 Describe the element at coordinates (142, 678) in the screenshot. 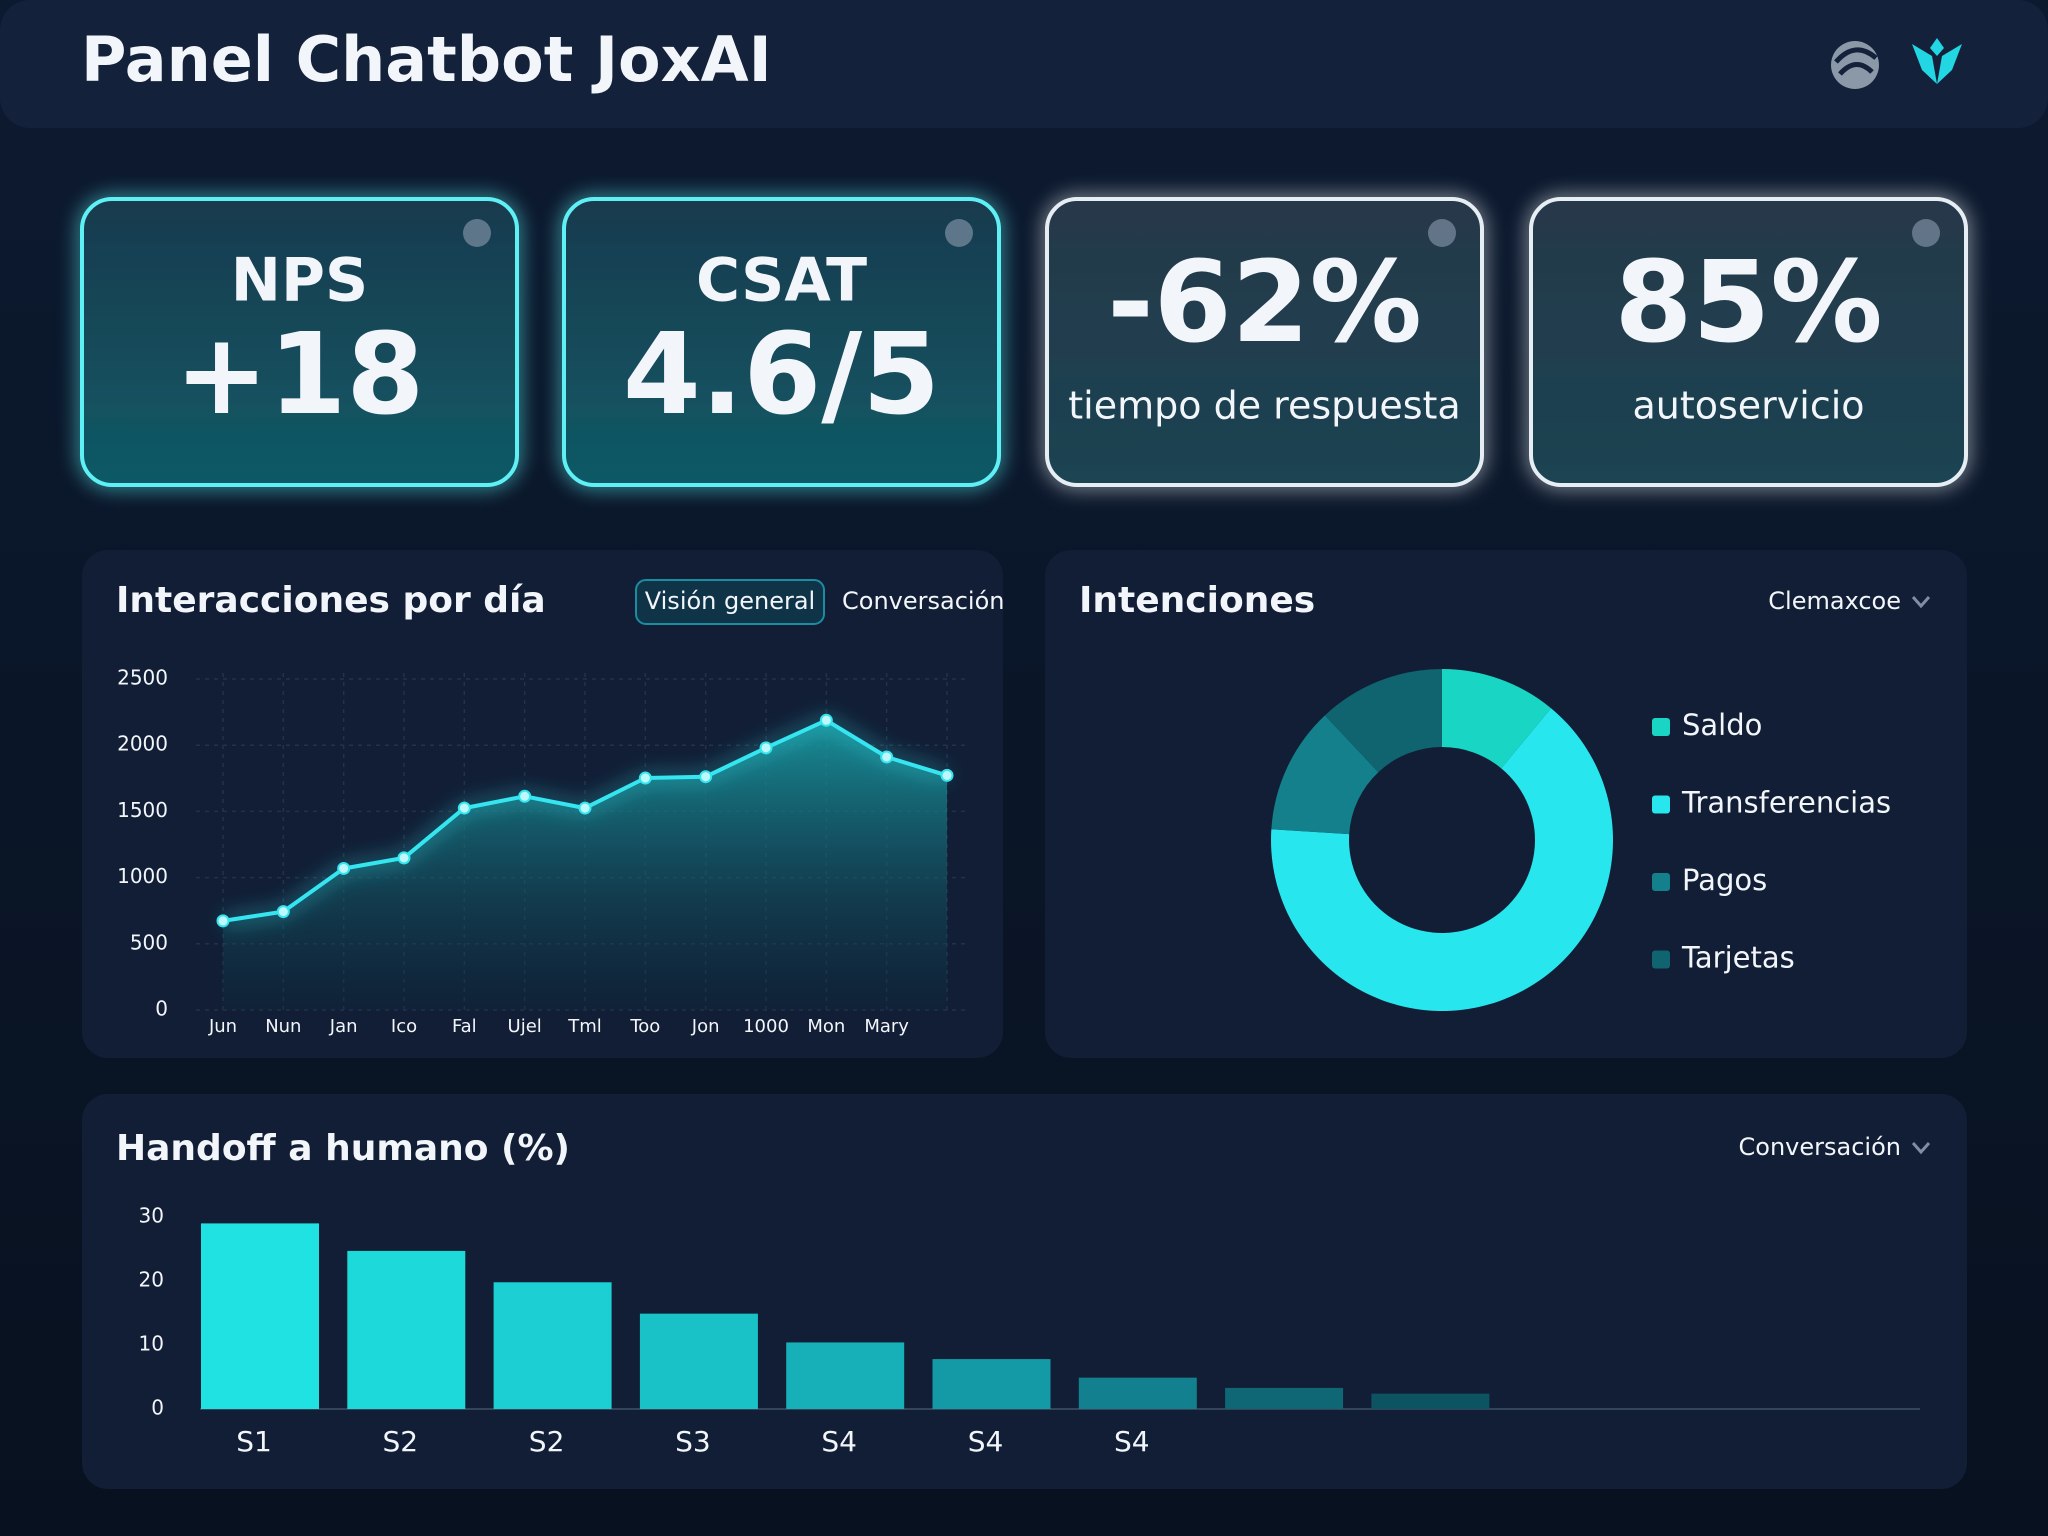

I see `y-tick-label: 2500` at that location.